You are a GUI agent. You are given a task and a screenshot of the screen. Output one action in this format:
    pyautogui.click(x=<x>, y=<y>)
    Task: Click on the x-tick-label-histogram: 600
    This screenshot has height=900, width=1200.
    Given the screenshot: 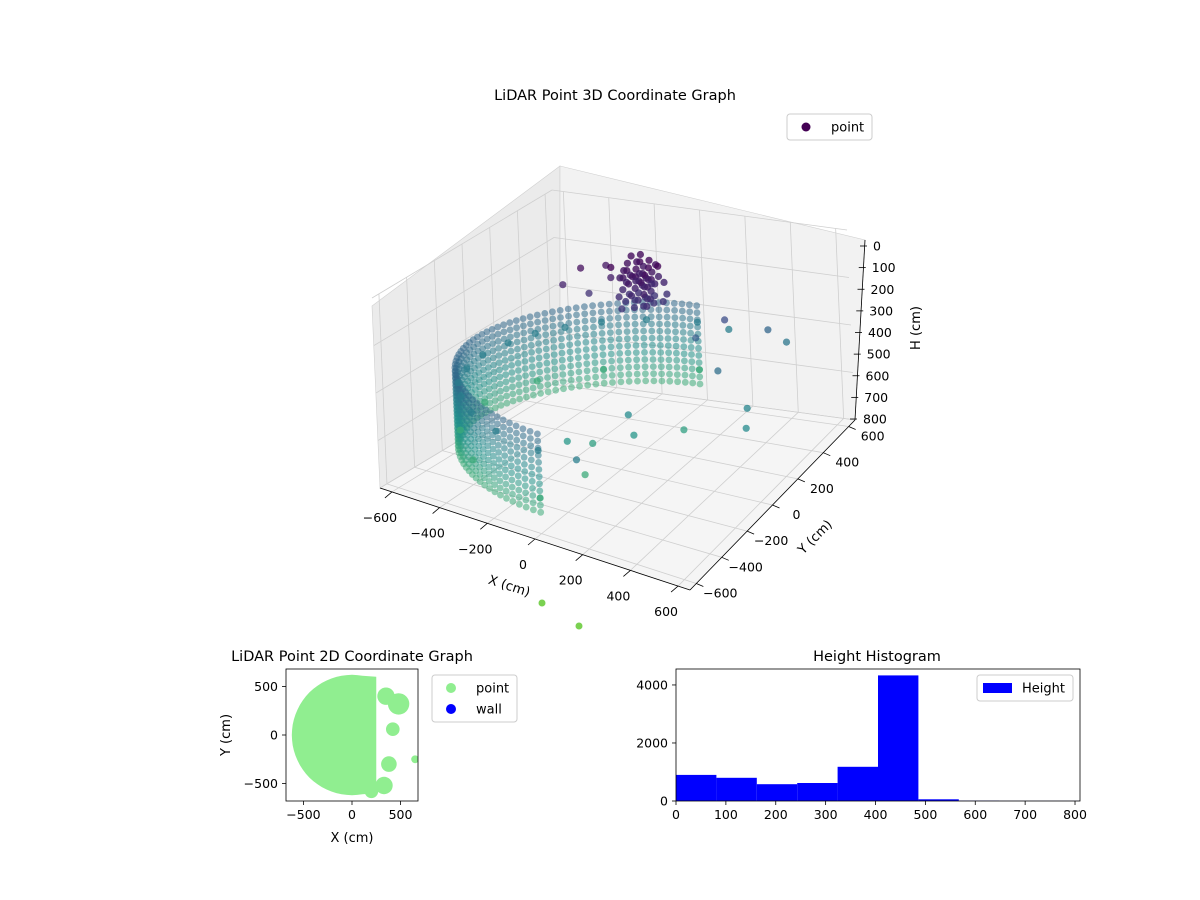 What is the action you would take?
    pyautogui.click(x=975, y=814)
    